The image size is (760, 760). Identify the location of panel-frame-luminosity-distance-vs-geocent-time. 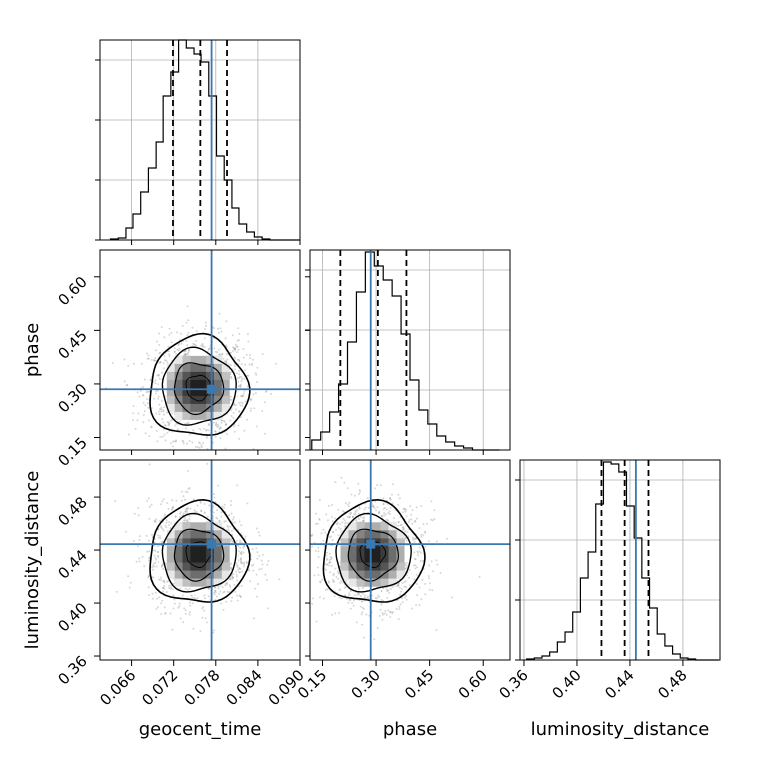
(200, 560).